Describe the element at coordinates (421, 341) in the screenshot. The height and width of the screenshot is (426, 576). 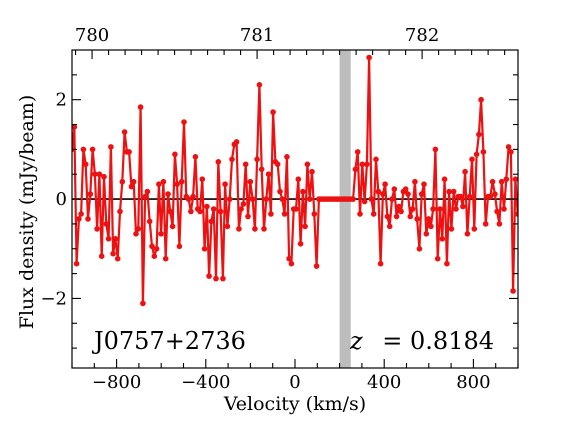
I see `redshift-label: z = 0.8184` at that location.